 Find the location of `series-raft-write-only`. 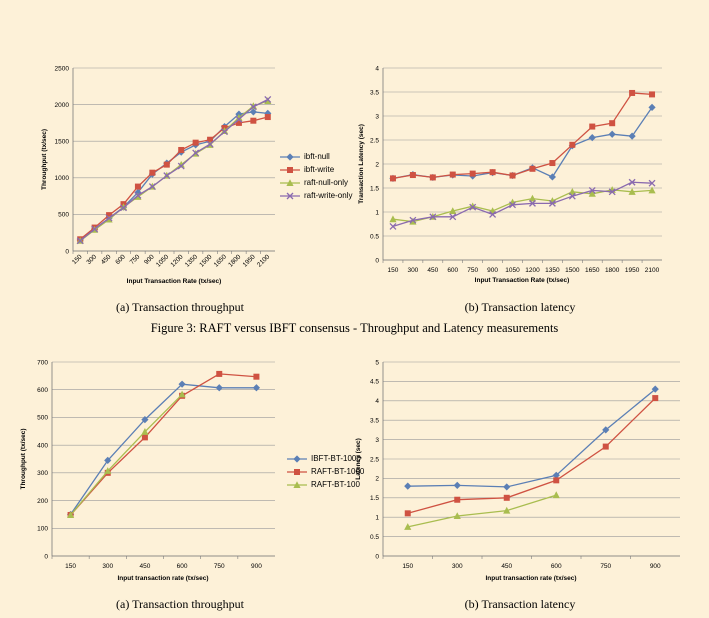

series-raft-write-only is located at coordinates (522, 204).